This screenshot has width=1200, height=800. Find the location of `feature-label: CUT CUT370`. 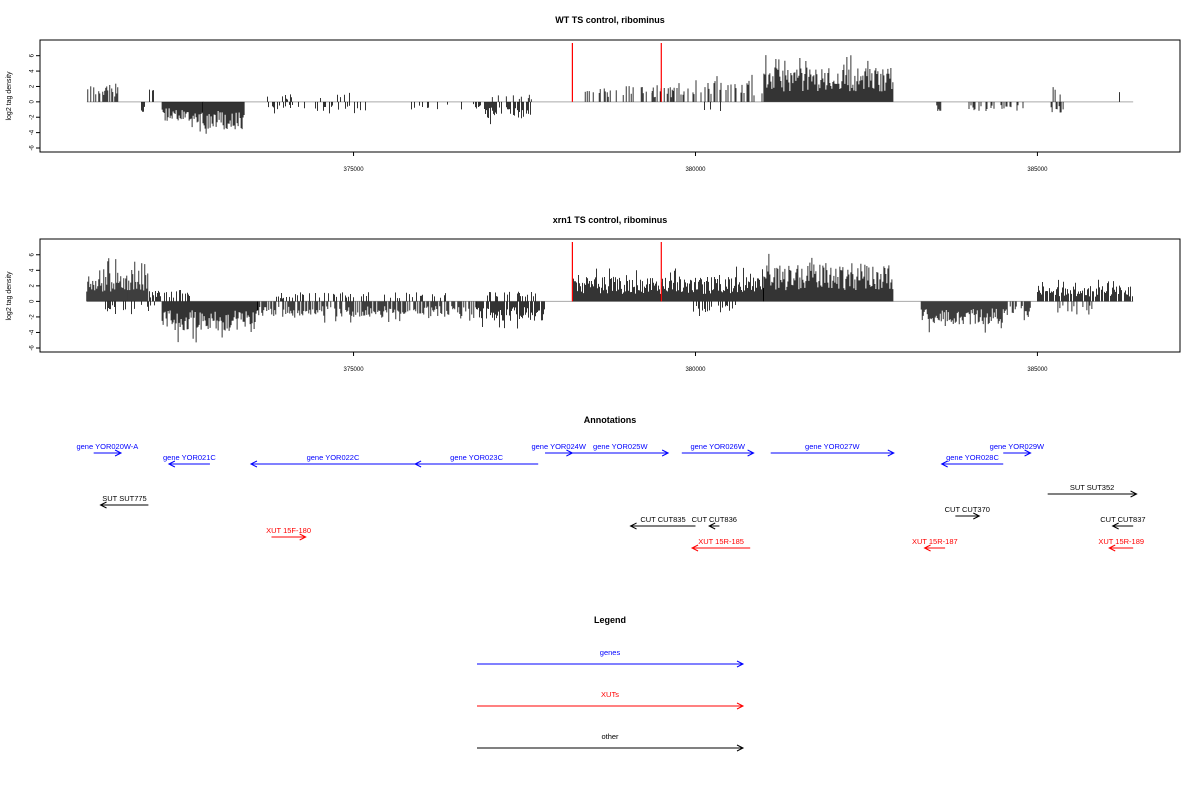

feature-label: CUT CUT370 is located at coordinates (967, 509).